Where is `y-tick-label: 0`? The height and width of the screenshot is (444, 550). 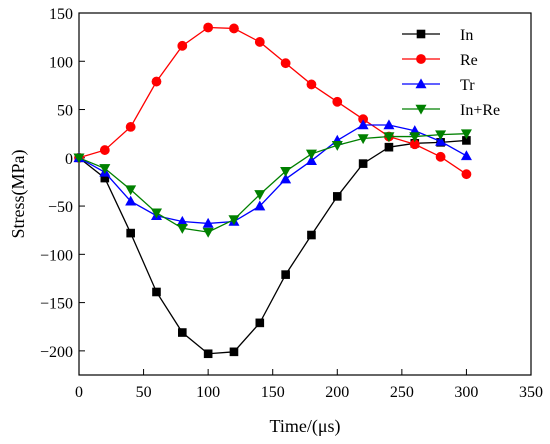
y-tick-label: 0 is located at coordinates (69, 159).